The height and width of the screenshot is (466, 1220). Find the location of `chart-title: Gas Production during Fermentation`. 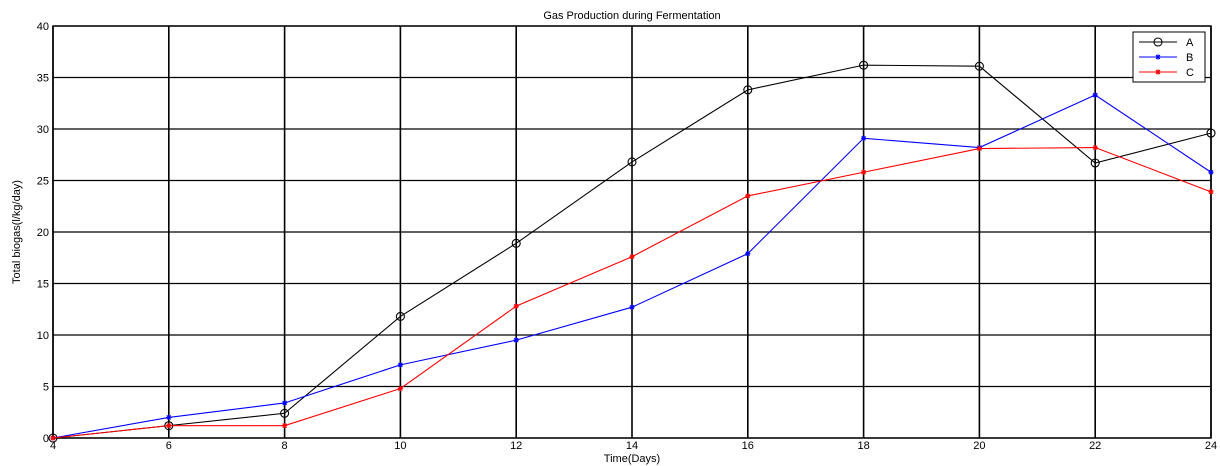

chart-title: Gas Production during Fermentation is located at coordinates (631, 16).